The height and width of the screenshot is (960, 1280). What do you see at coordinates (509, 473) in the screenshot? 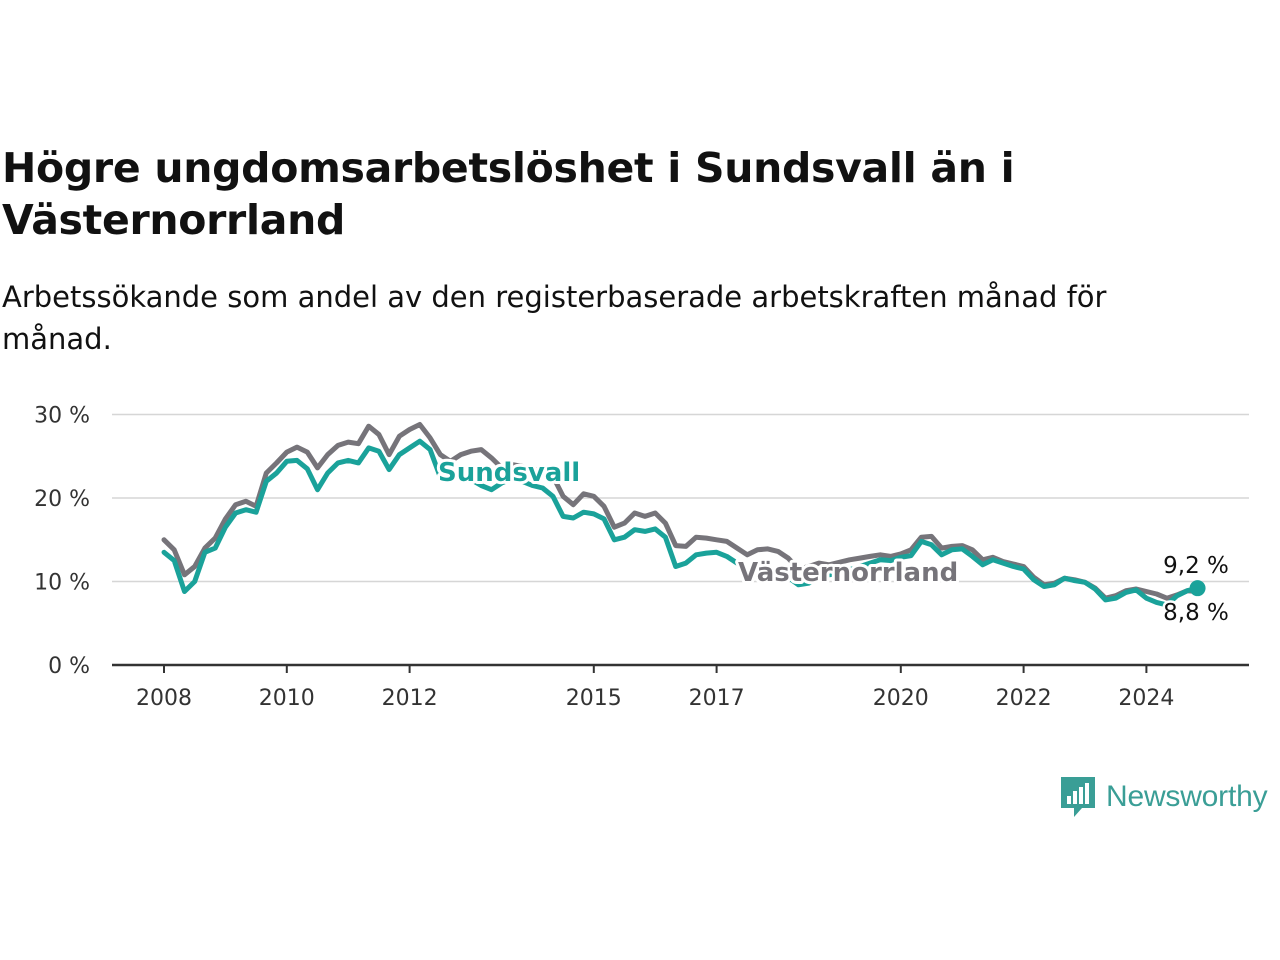
I see `series-label-sundsvall: Sundsvall` at bounding box center [509, 473].